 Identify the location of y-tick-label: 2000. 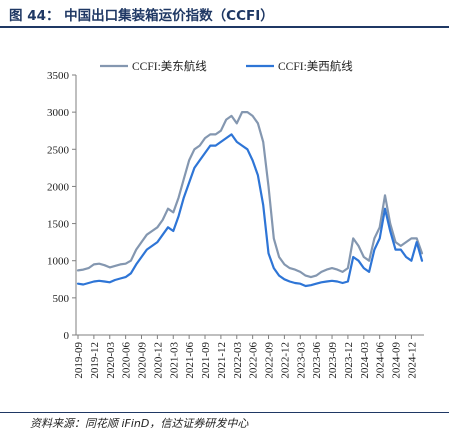
(58, 187).